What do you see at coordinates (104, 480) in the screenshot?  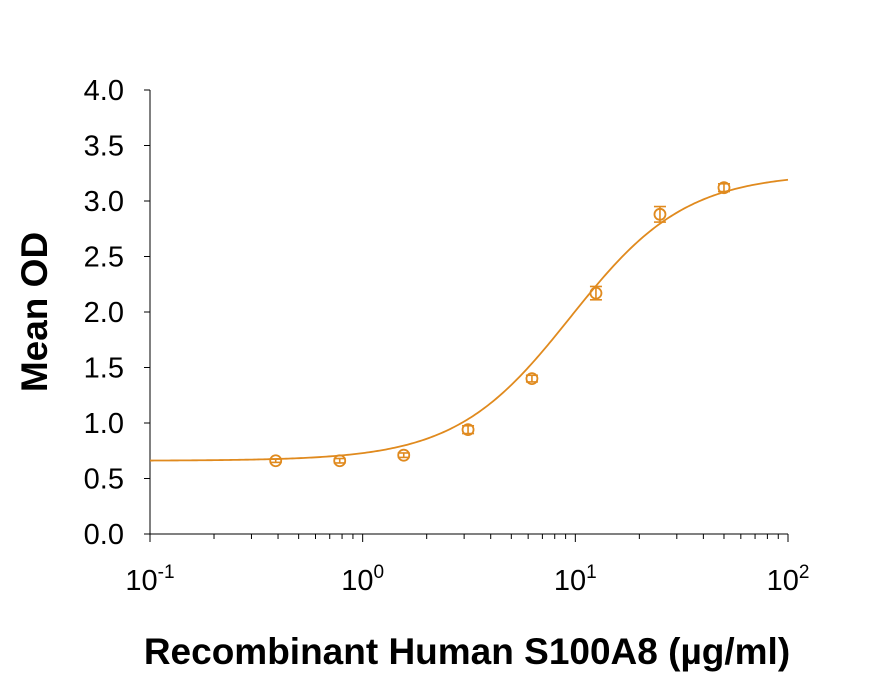 I see `y-tick-label: 0.5` at bounding box center [104, 480].